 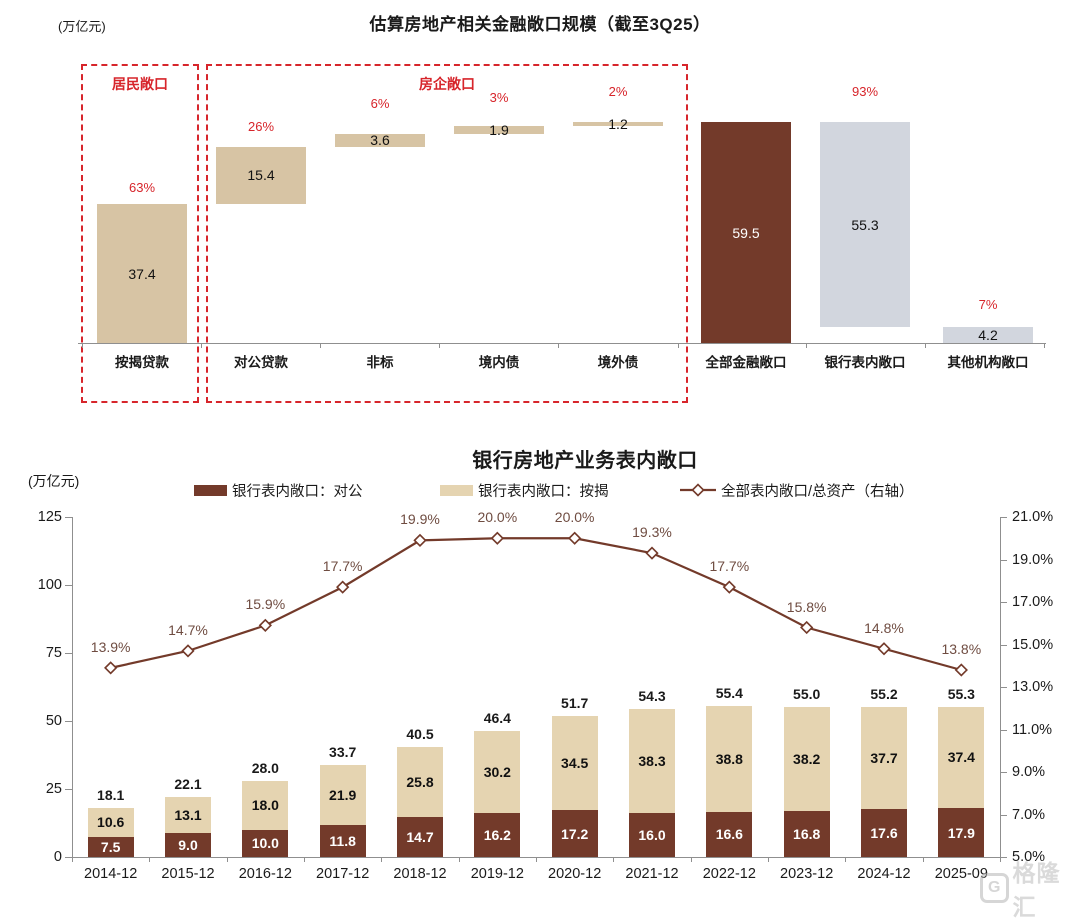 I want to click on x-axis-label: 2020-12, so click(x=574, y=874).